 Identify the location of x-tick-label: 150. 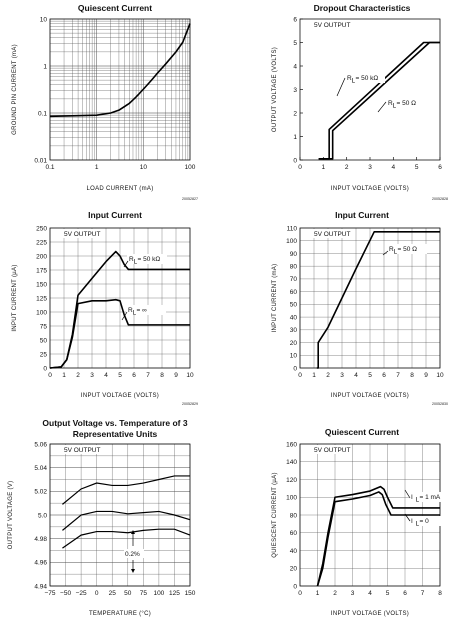
(190, 593).